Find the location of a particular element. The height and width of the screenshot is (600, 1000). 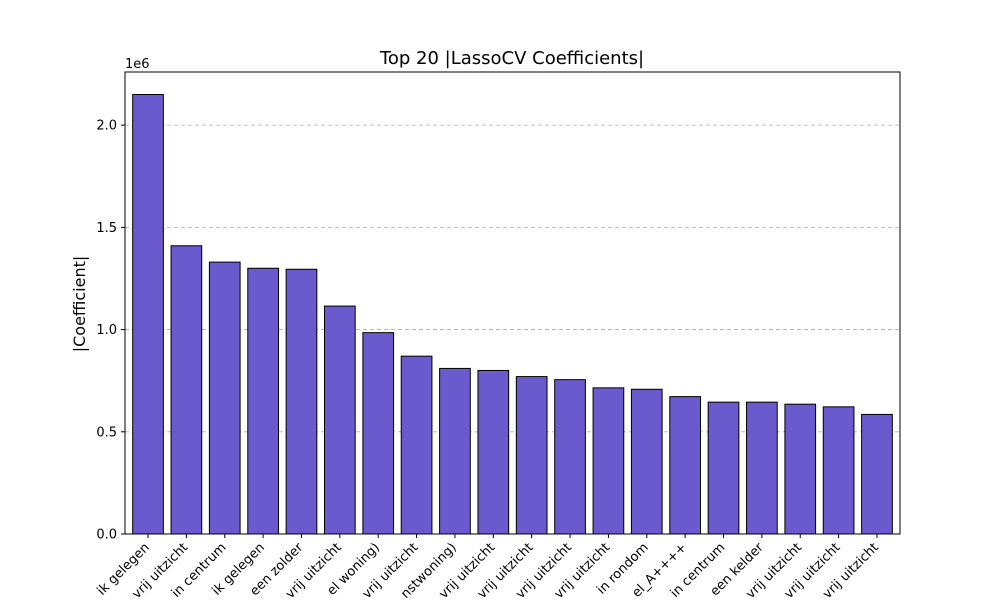

y-tick-label: 0.0 is located at coordinates (106, 535).